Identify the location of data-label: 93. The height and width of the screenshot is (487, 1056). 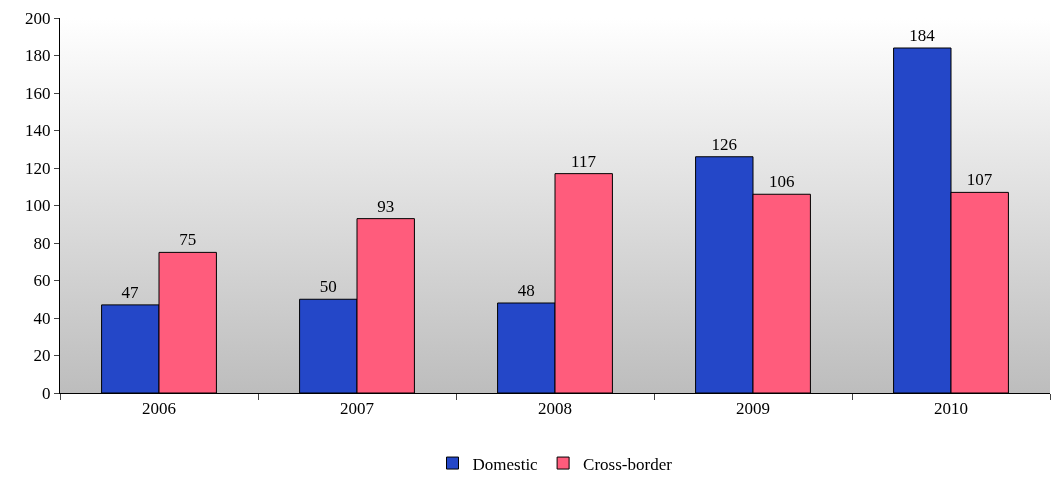
(386, 206).